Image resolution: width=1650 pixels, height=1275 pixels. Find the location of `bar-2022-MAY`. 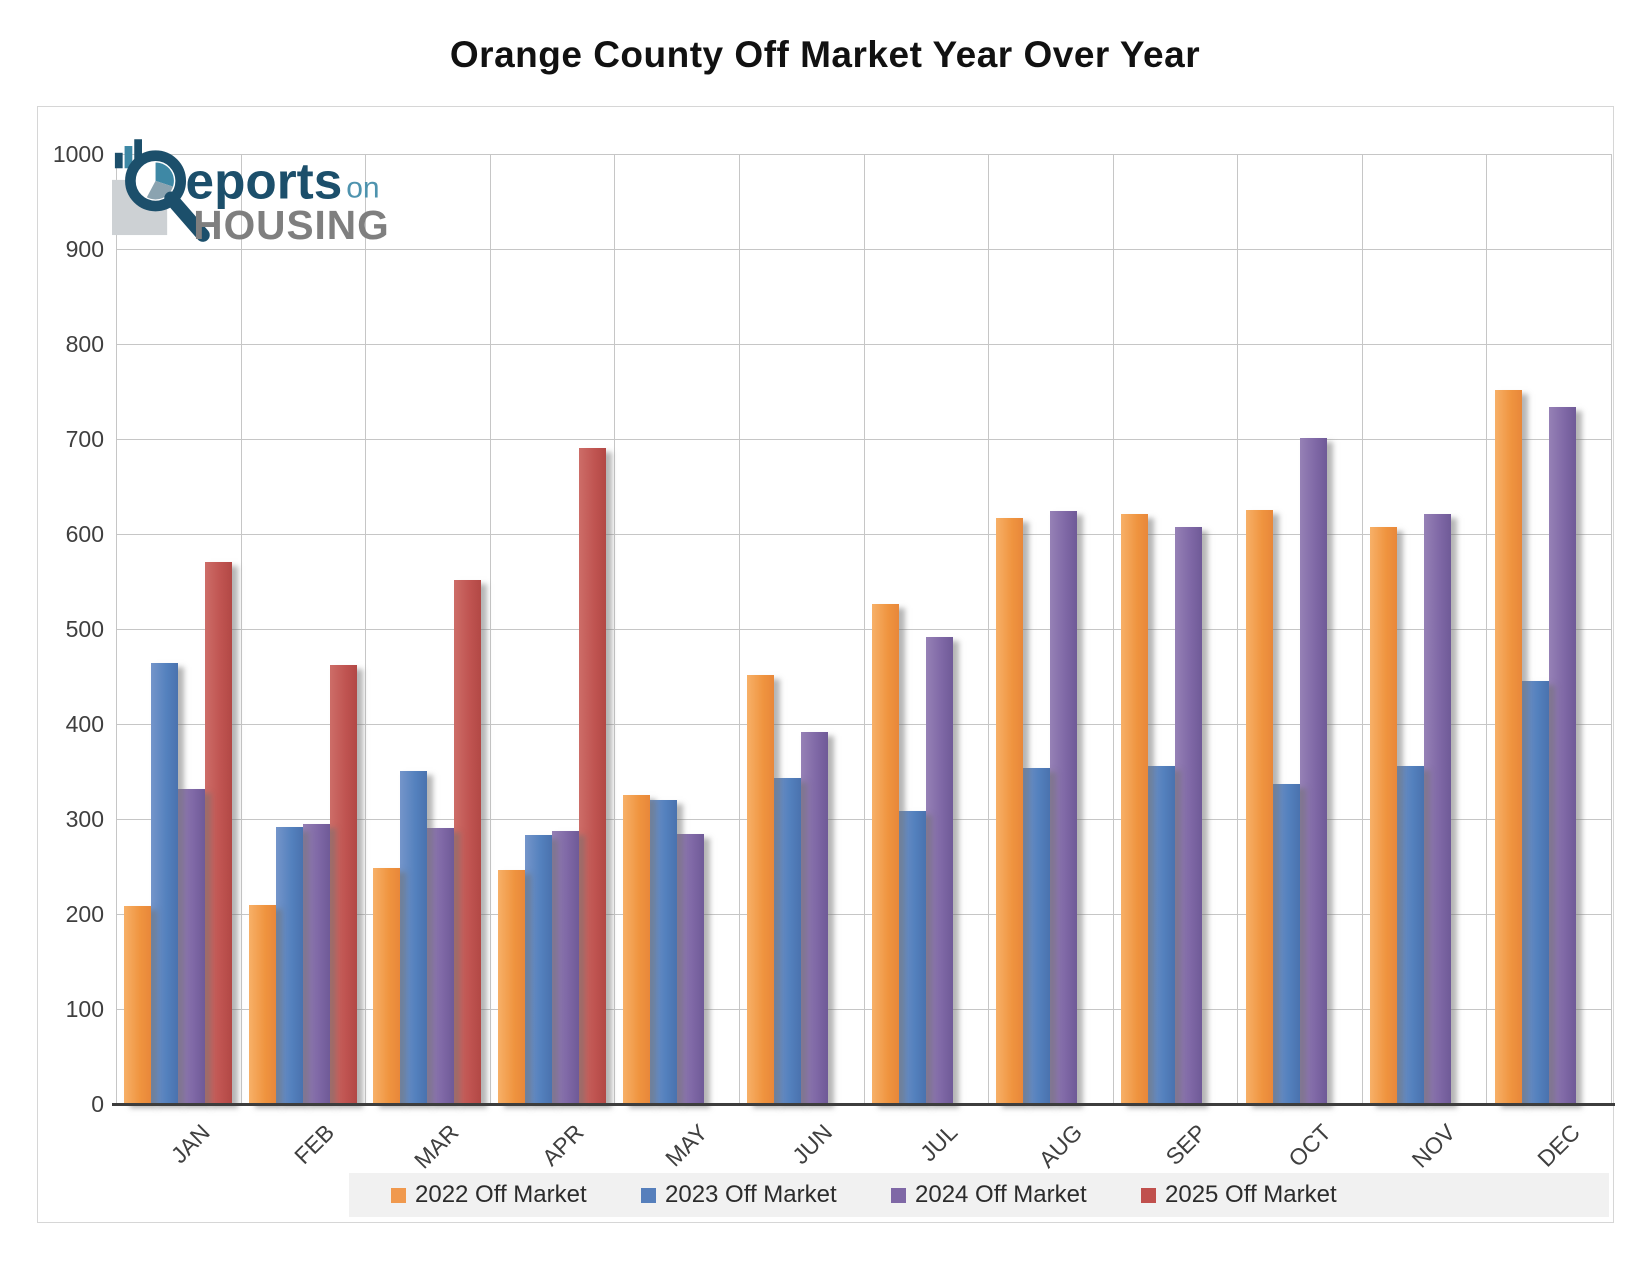

bar-2022-MAY is located at coordinates (636, 949).